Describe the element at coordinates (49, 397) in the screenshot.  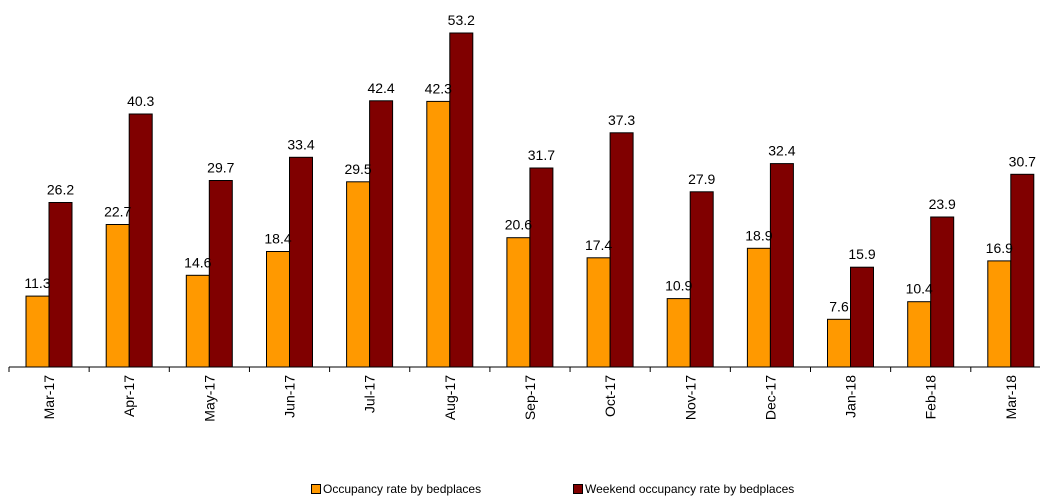
I see `category-label-mar-17: Mar-17` at that location.